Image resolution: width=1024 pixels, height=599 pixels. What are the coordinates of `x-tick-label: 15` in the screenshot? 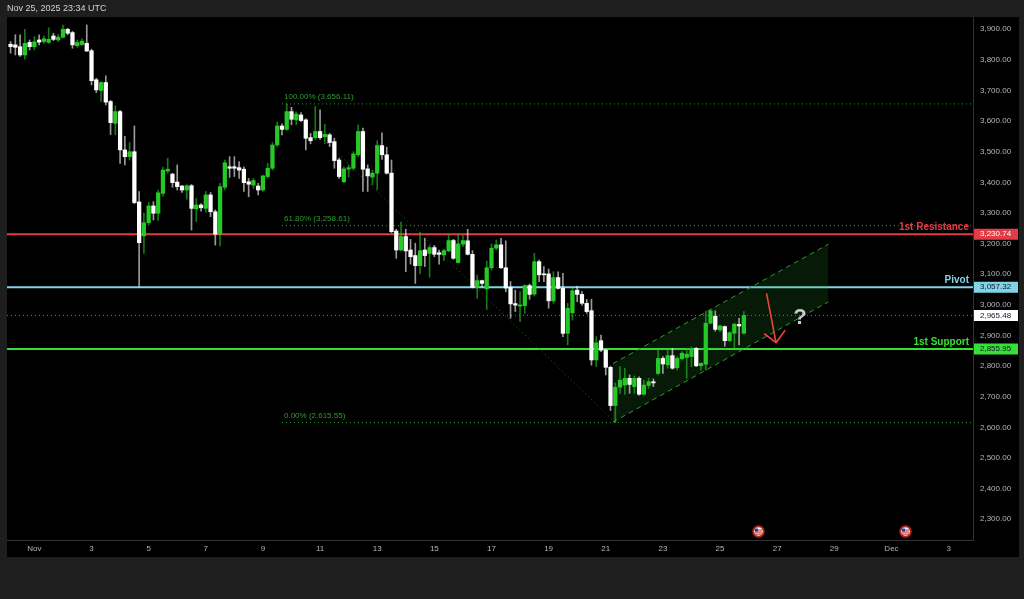 It's located at (434, 548).